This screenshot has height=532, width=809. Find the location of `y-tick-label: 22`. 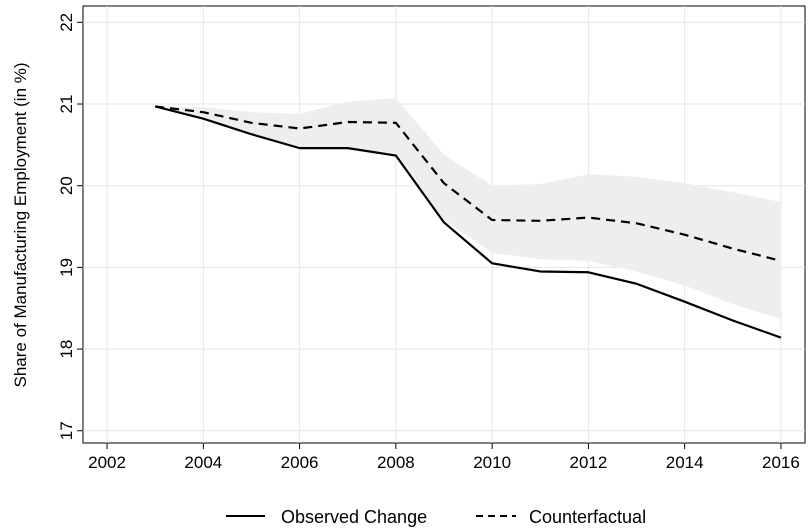

y-tick-label: 22 is located at coordinates (66, 22).